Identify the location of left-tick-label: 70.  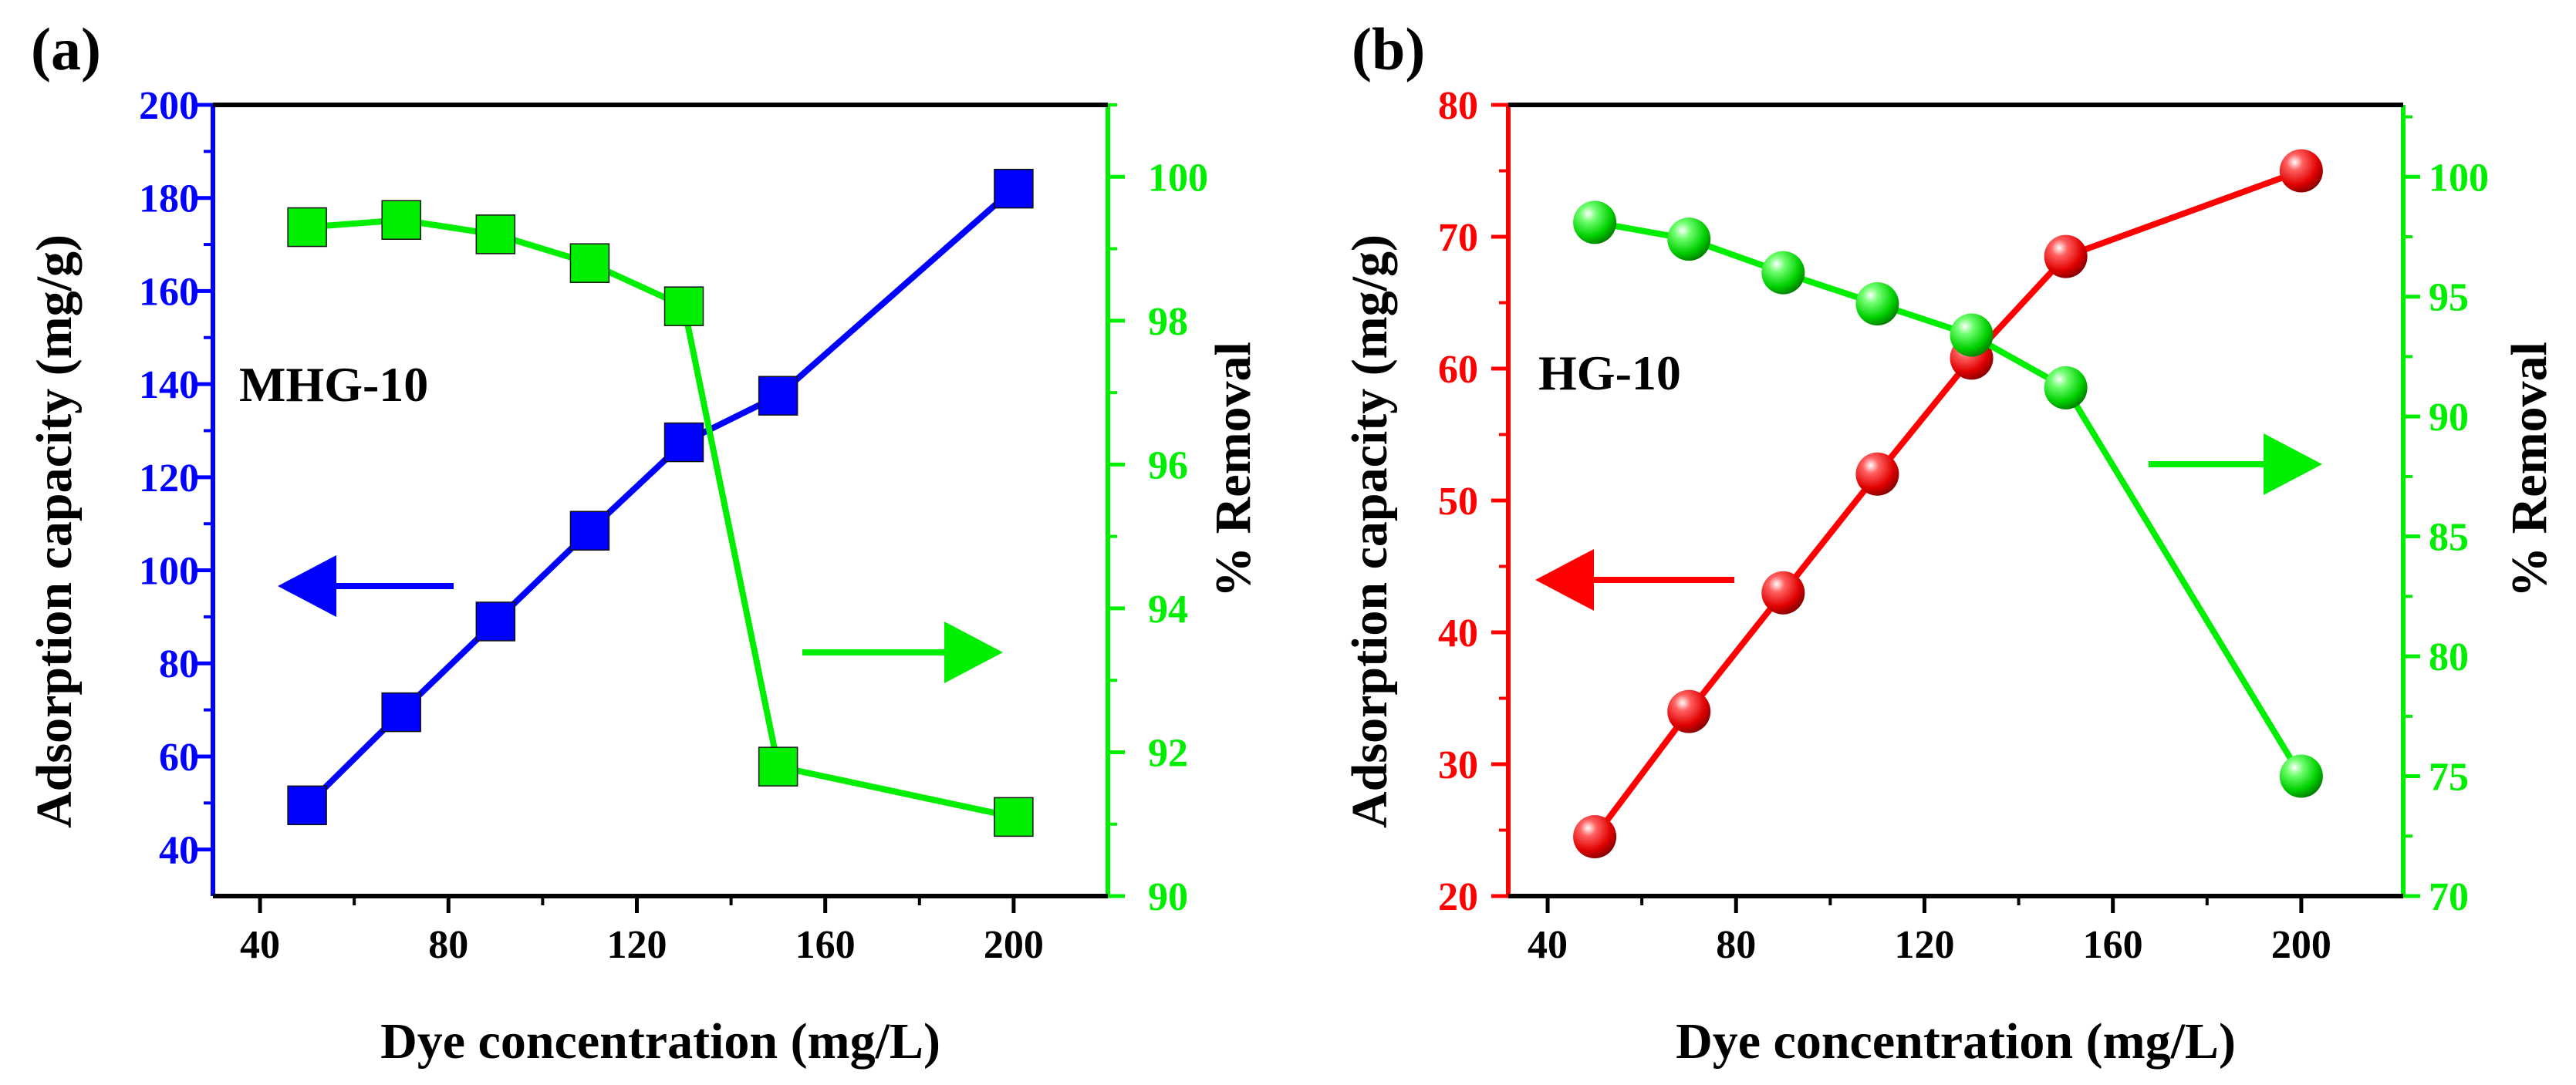
(1458, 238).